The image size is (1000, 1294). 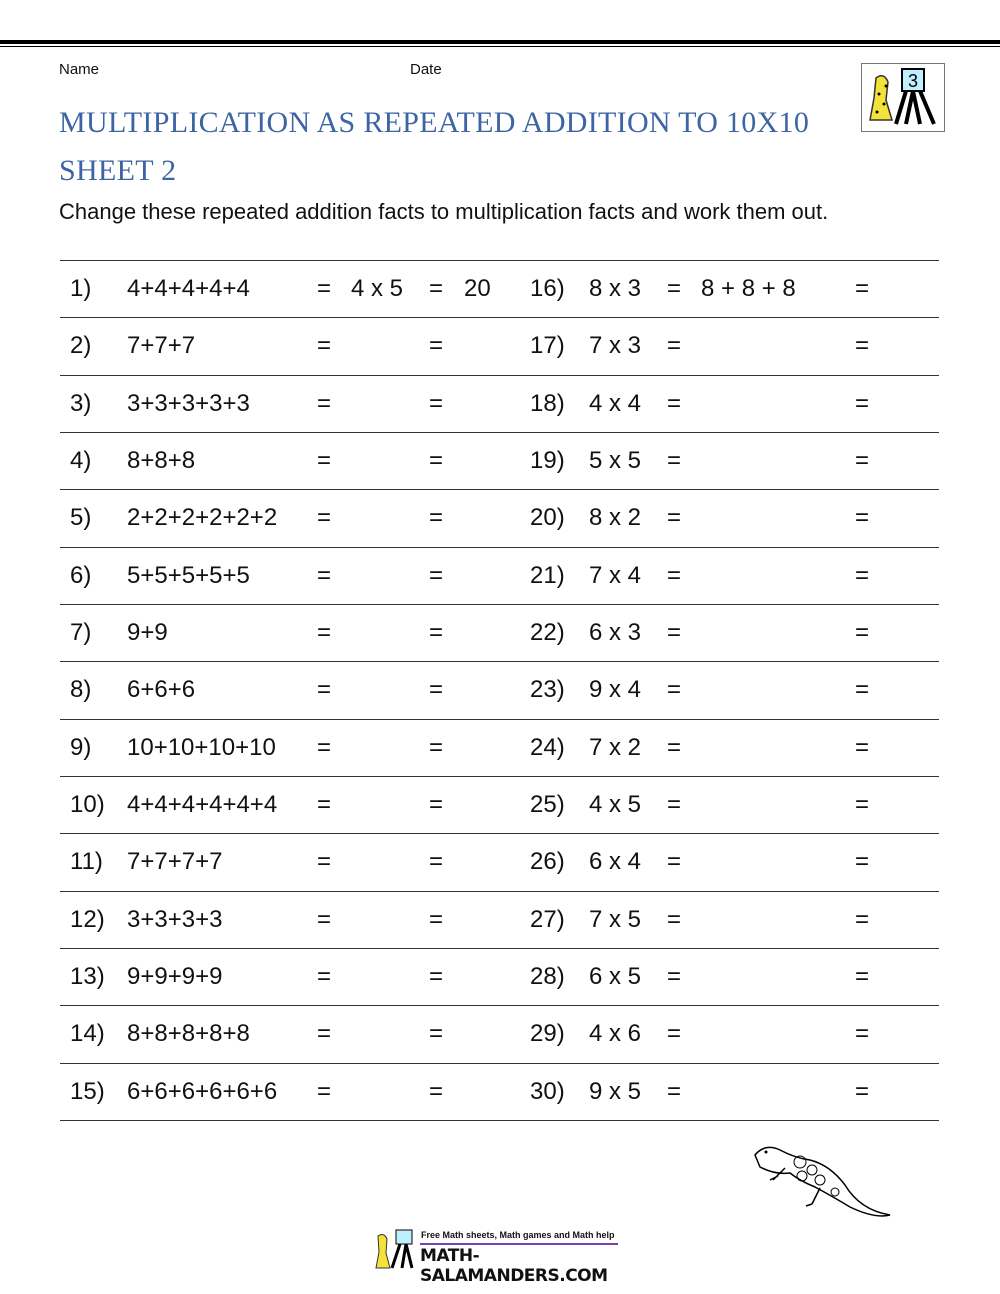 What do you see at coordinates (87, 976) in the screenshot?
I see `left-problem-num: 13)` at bounding box center [87, 976].